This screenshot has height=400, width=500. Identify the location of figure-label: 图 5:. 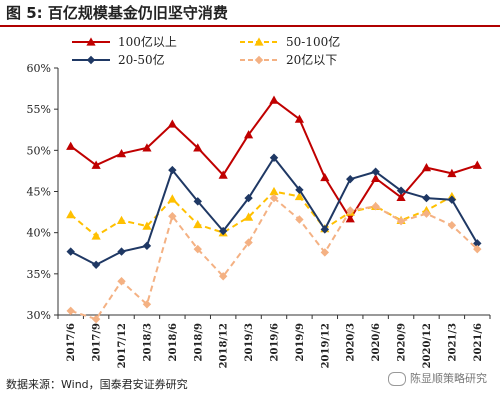
(24, 13).